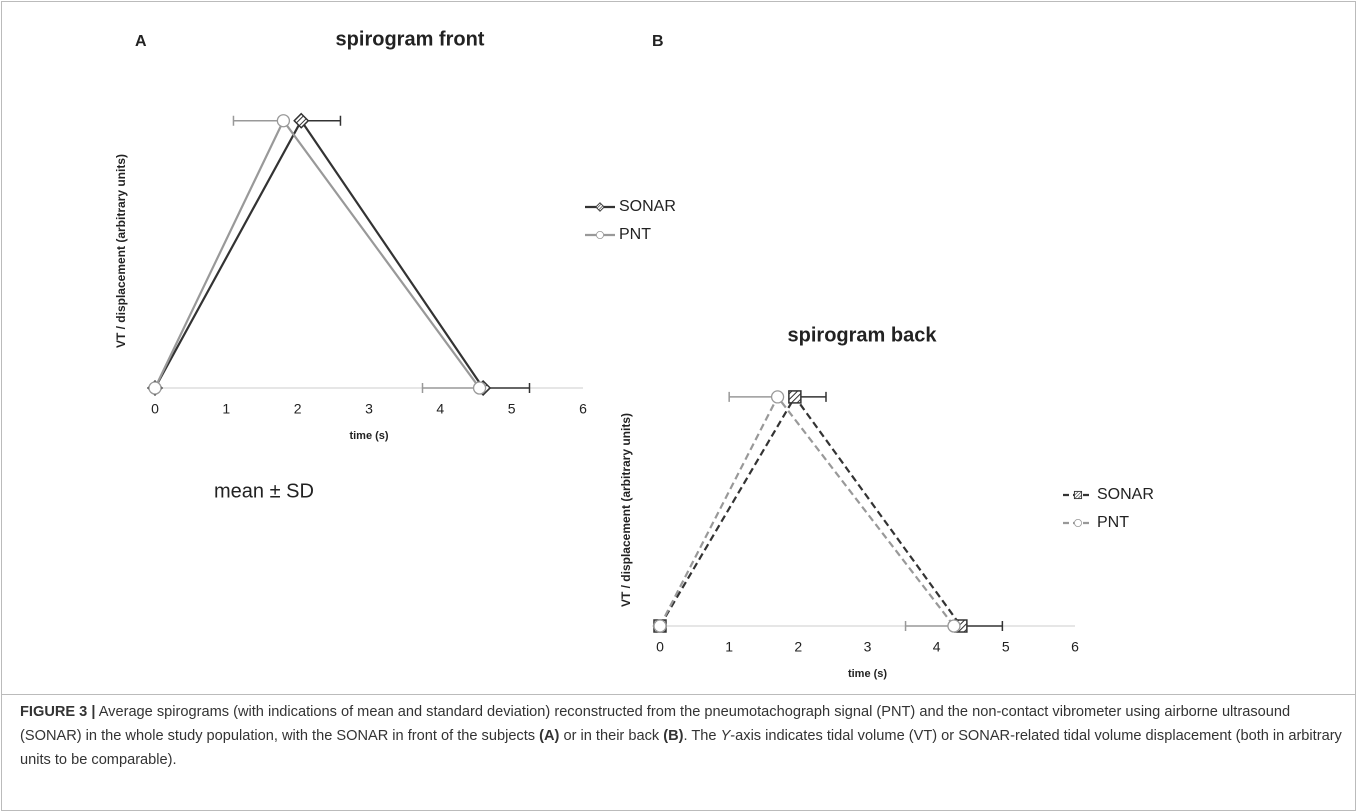  What do you see at coordinates (658, 41) in the screenshot?
I see `panel-label: B` at bounding box center [658, 41].